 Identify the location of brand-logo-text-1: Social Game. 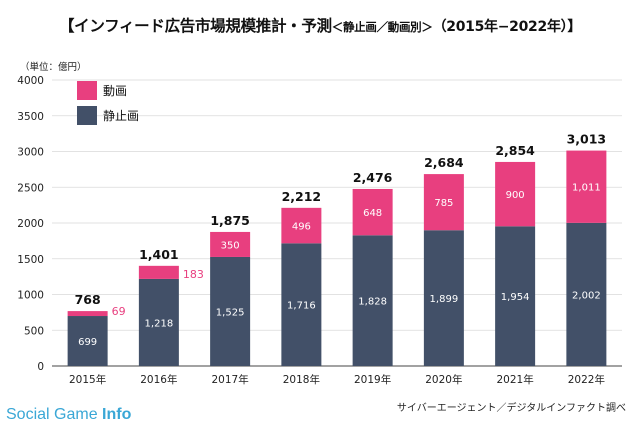
(54, 414).